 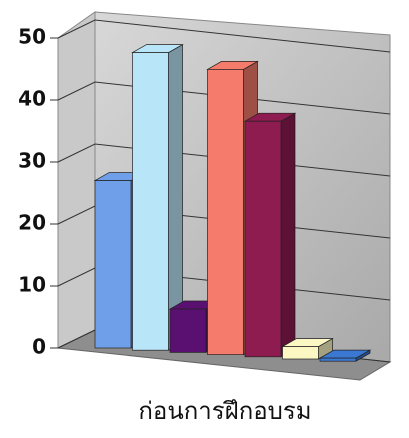 I want to click on category-label: ก่อนการฝึกอบรม, so click(x=224, y=411).